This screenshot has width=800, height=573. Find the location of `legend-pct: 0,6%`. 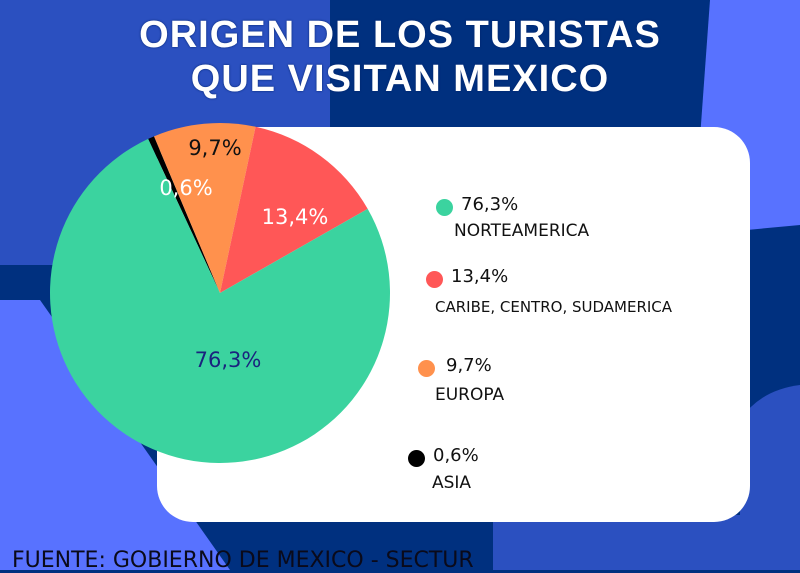

legend-pct: 0,6% is located at coordinates (456, 455).